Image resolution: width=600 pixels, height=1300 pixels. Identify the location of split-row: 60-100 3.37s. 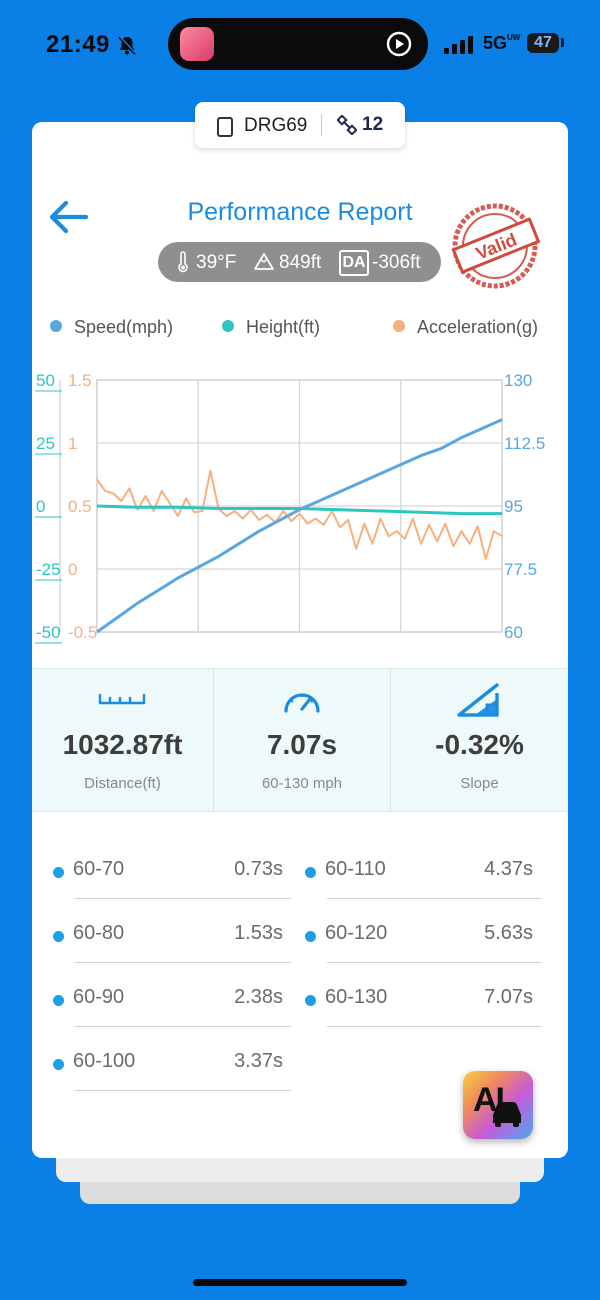
(172, 1071).